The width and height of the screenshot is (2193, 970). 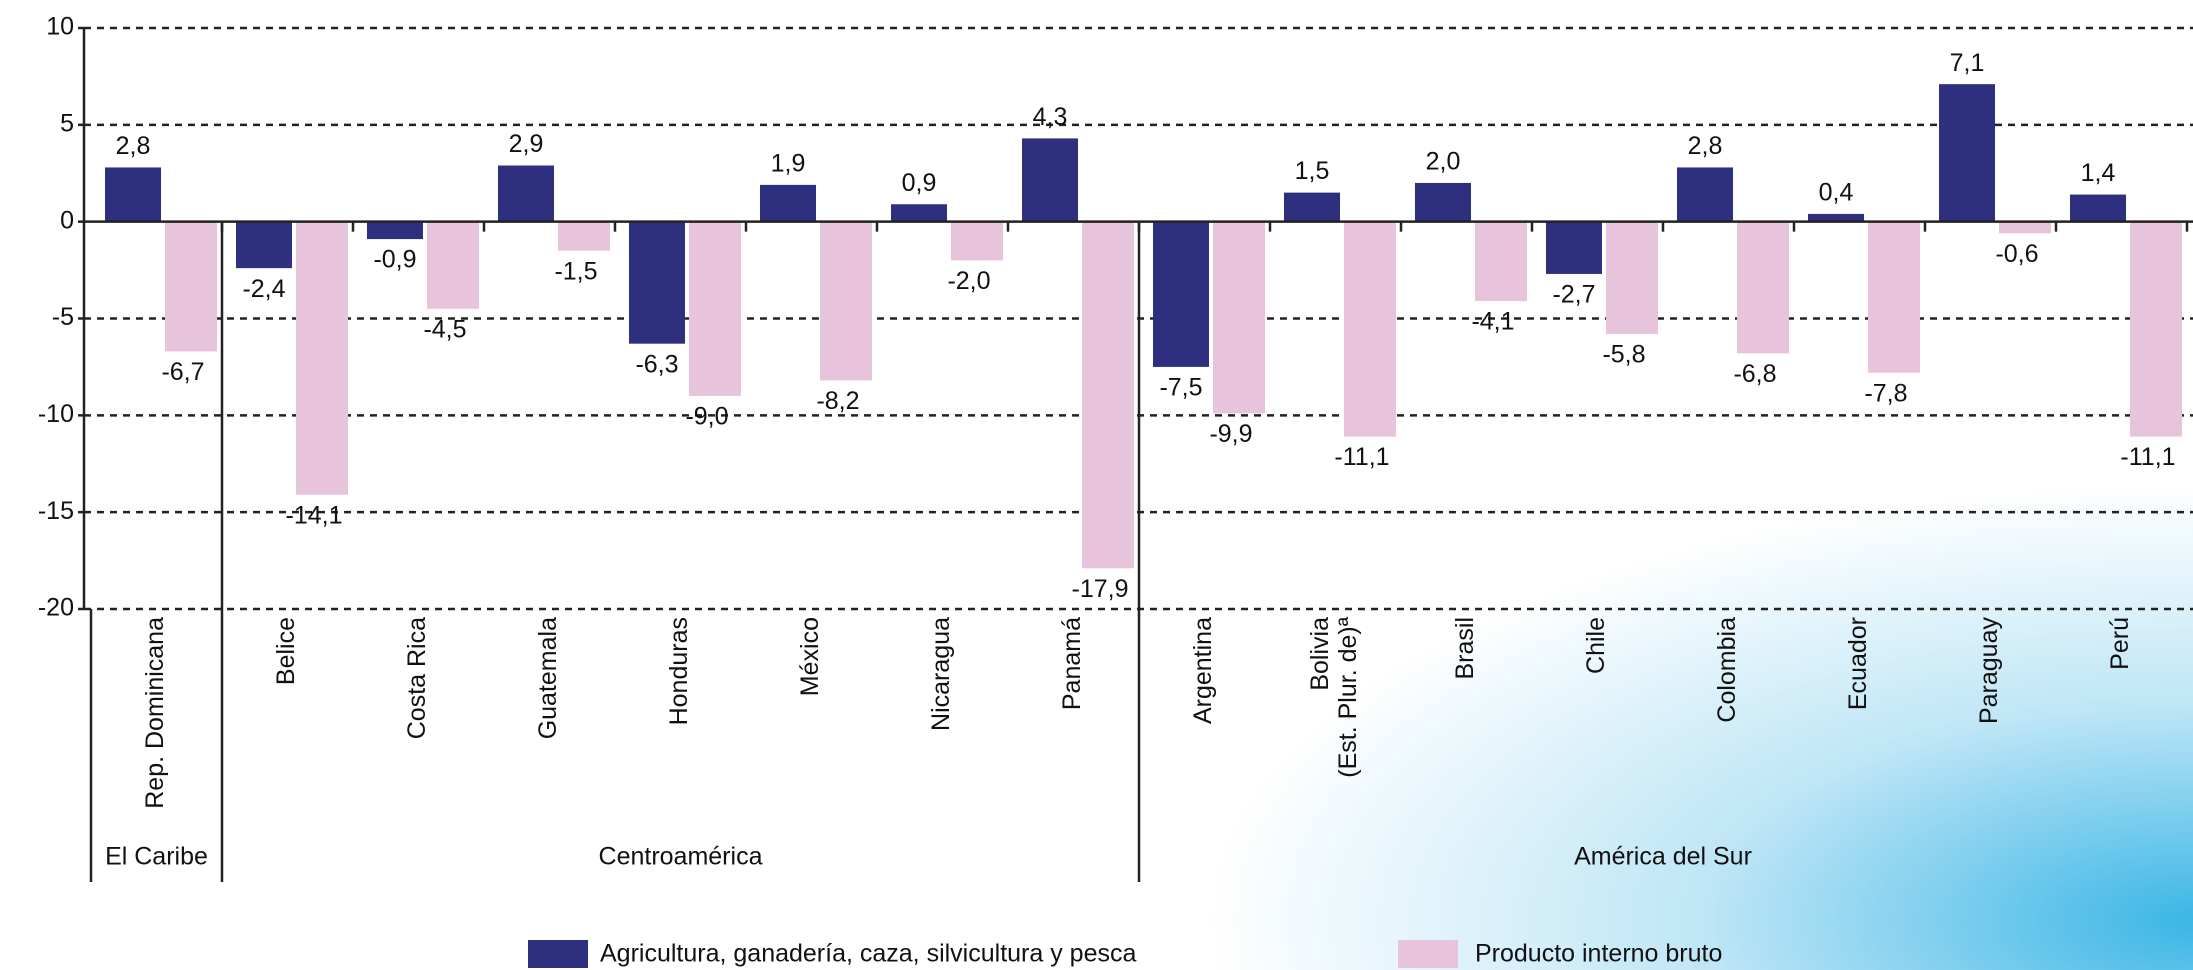 I want to click on x-tick-label: México, so click(x=810, y=656).